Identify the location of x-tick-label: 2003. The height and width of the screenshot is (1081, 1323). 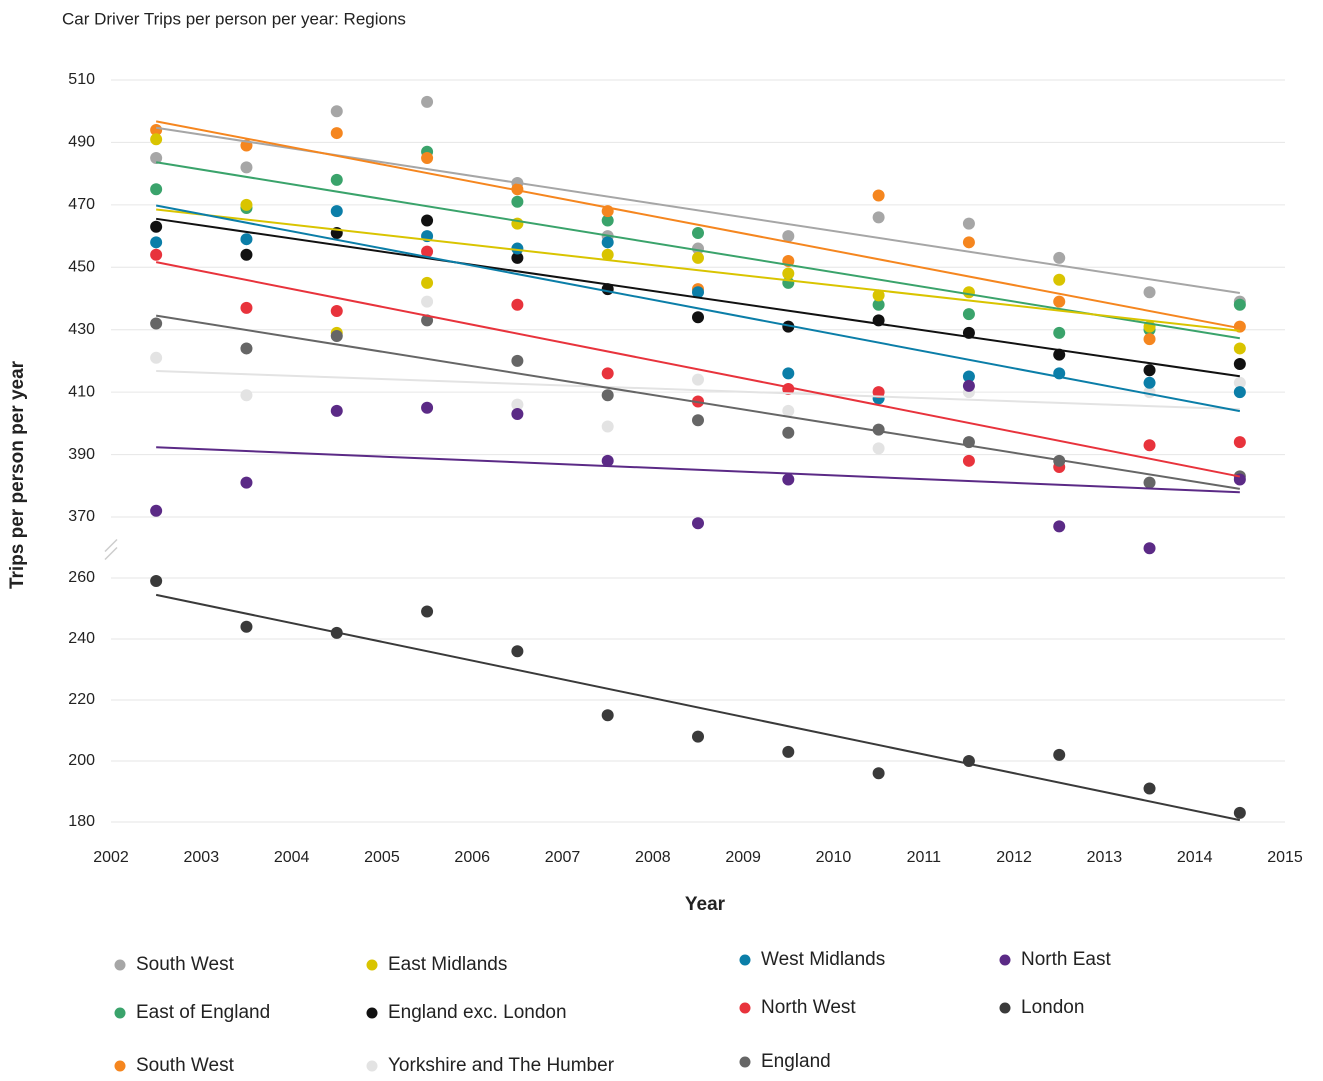
(202, 857).